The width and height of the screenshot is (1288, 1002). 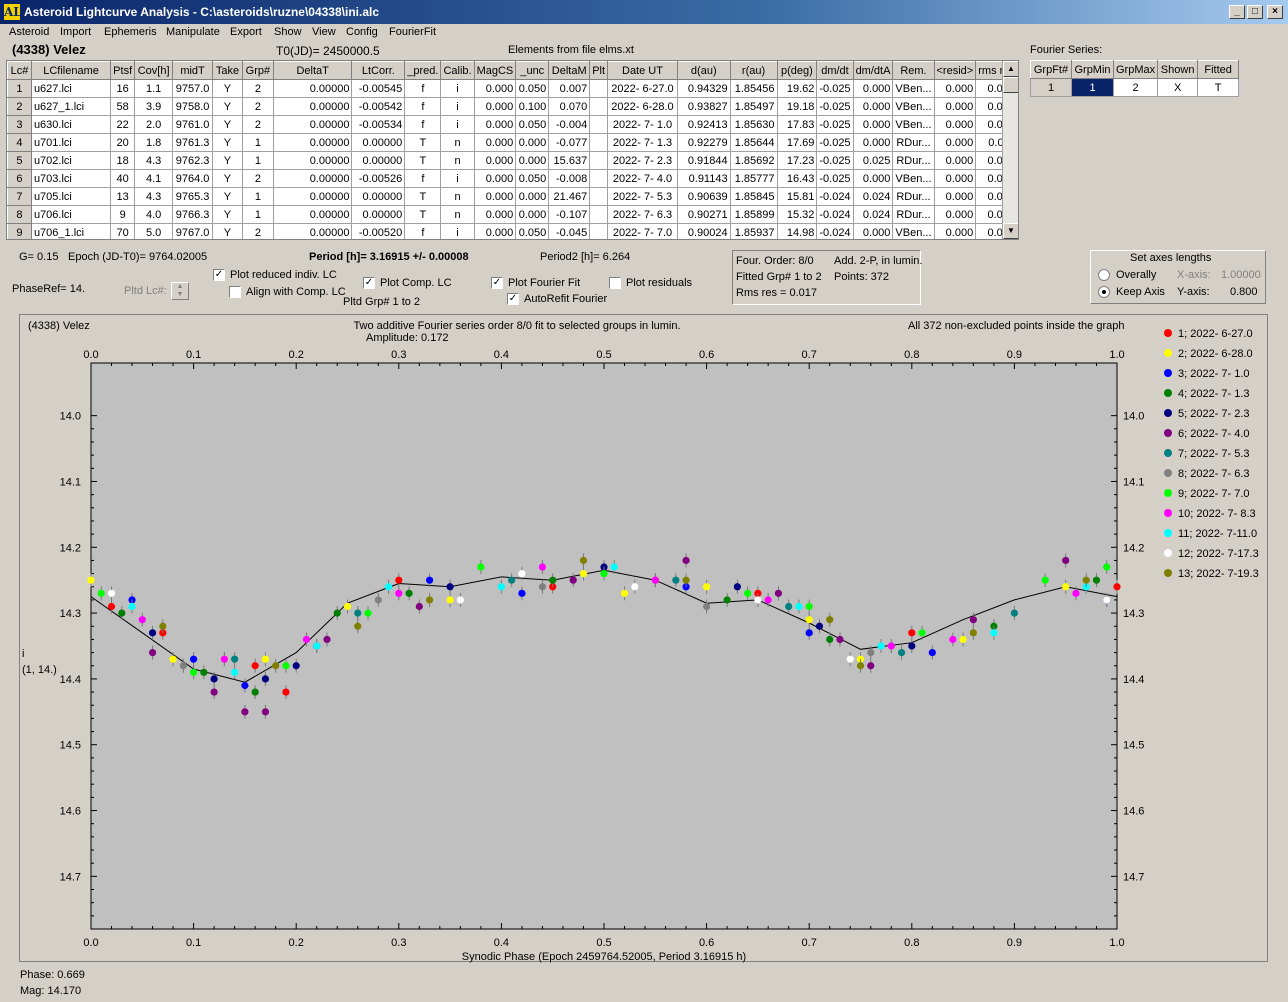 What do you see at coordinates (423, 214) in the screenshot?
I see `table-cell: T` at bounding box center [423, 214].